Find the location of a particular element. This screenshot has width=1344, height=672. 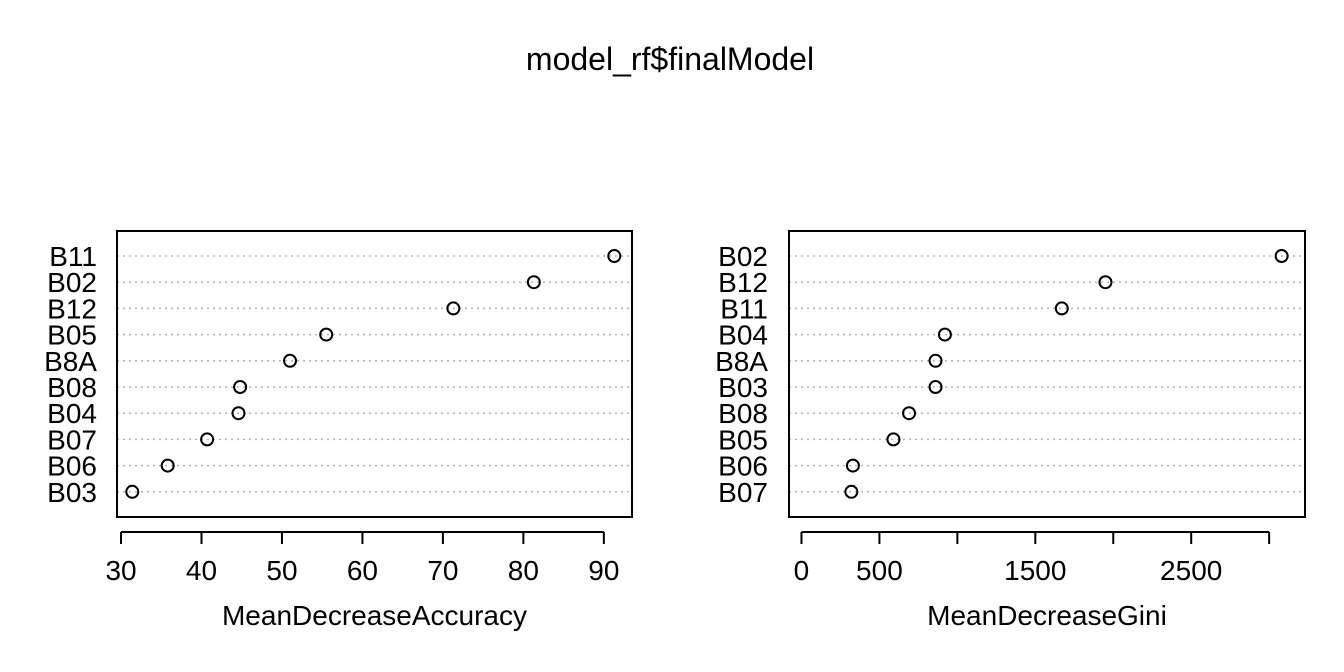

x-tick-label: 50 is located at coordinates (281, 570).